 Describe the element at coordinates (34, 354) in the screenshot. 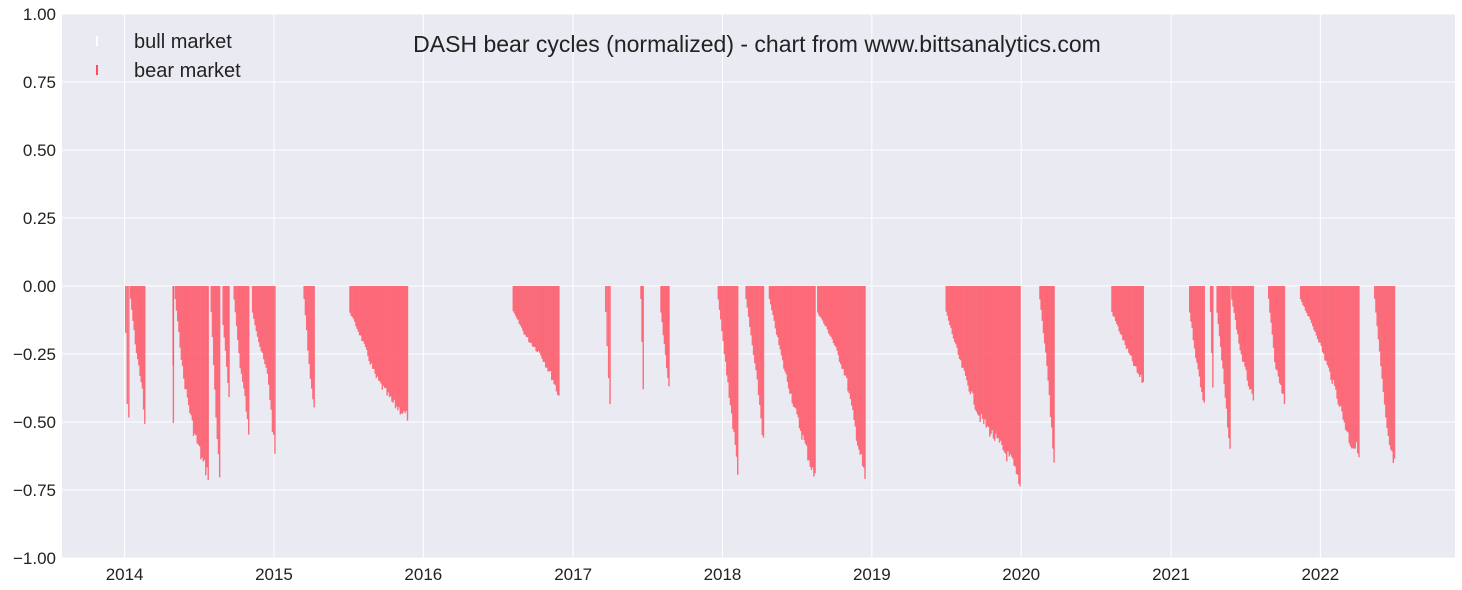

I see `y-tick-label: −0.25` at that location.